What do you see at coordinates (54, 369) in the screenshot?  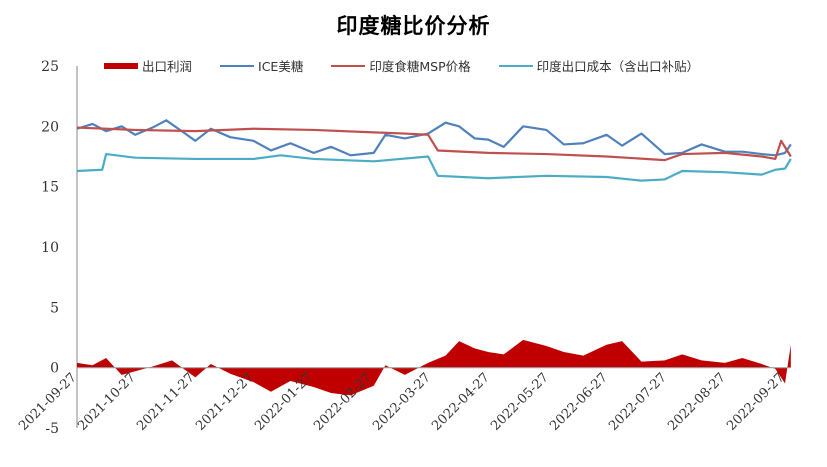 I see `y-tick-label: 0` at bounding box center [54, 369].